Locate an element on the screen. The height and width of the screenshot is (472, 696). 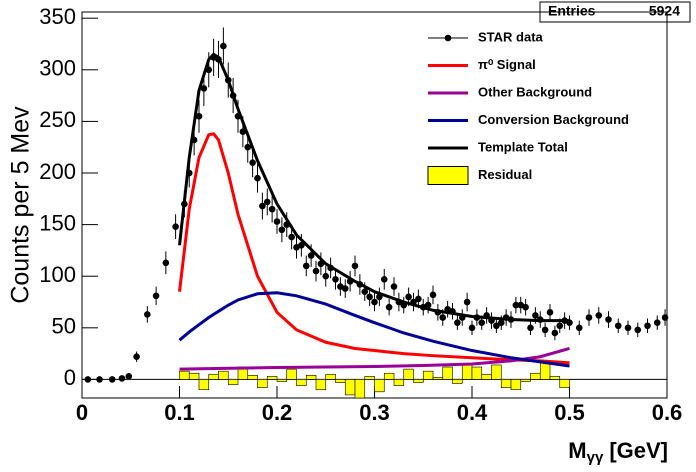
legend-label: Other Background is located at coordinates (535, 91).